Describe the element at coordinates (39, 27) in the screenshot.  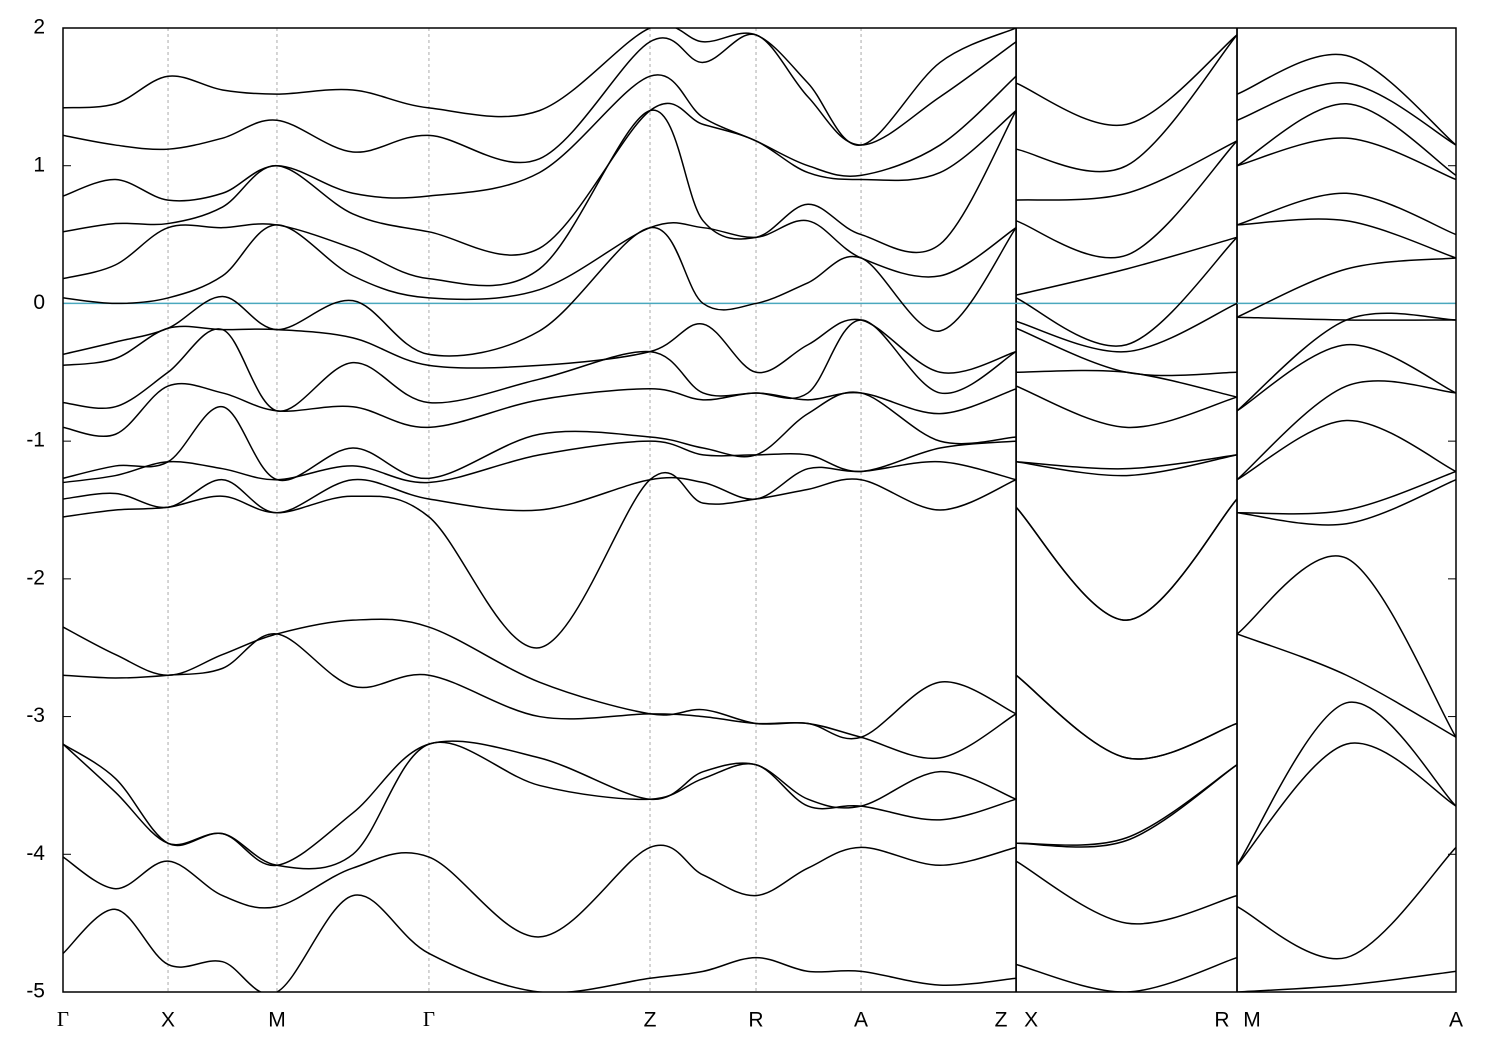
I see `y-tick-label: 2` at that location.